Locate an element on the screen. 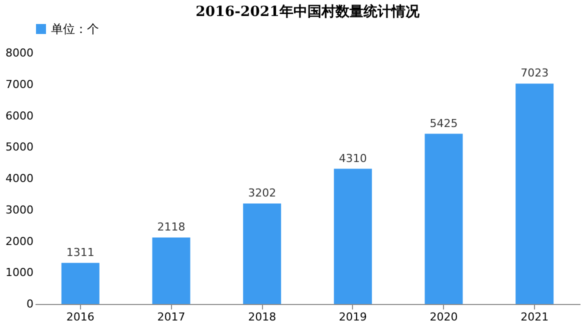 The height and width of the screenshot is (327, 585). y-tick-label: 2000 is located at coordinates (20, 241).